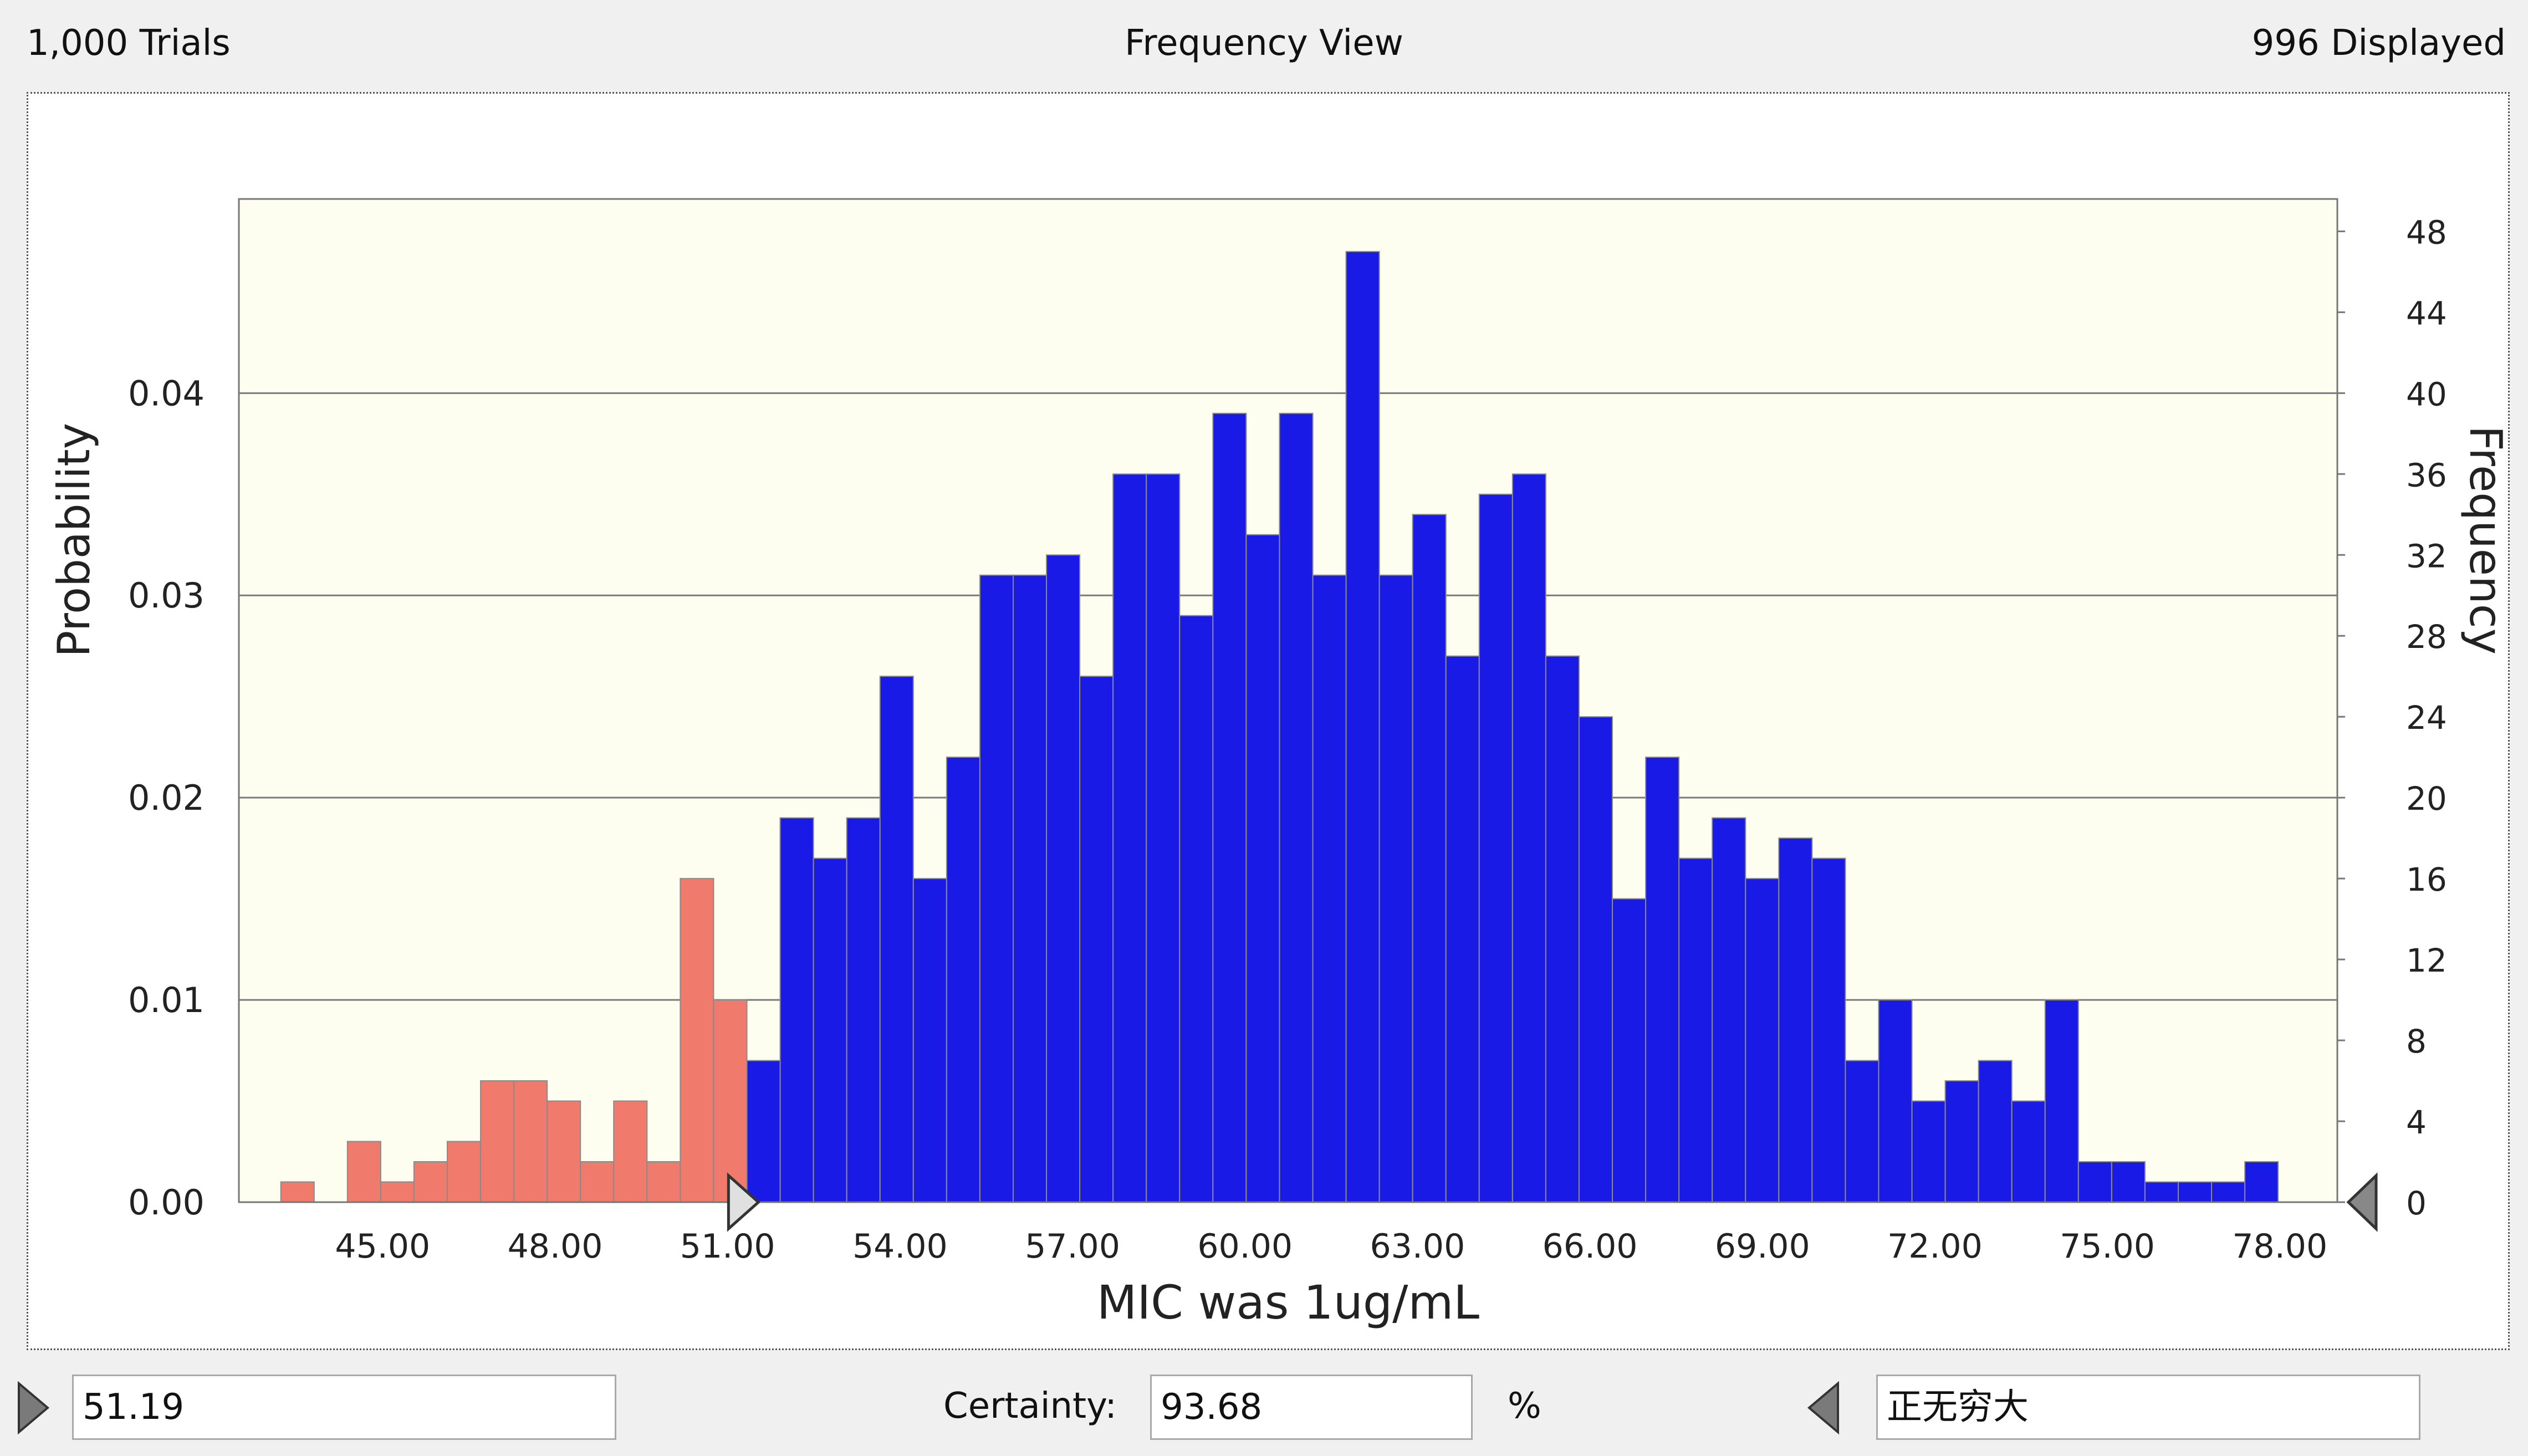 The width and height of the screenshot is (2528, 1456). Describe the element at coordinates (727, 1246) in the screenshot. I see `x-tick-label: 51.00` at that location.